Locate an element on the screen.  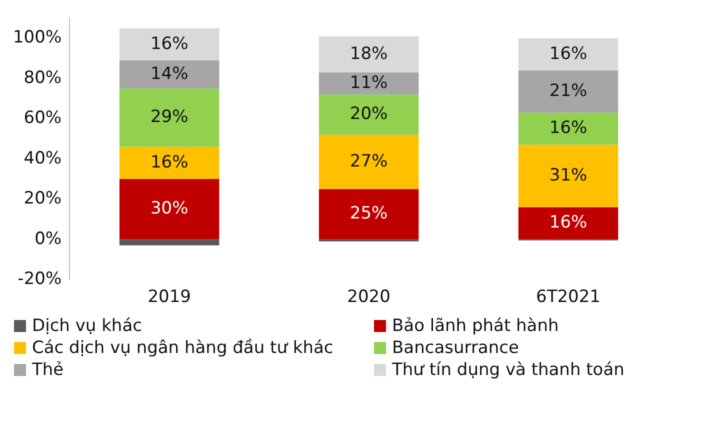
data-label: 20% is located at coordinates (369, 114).